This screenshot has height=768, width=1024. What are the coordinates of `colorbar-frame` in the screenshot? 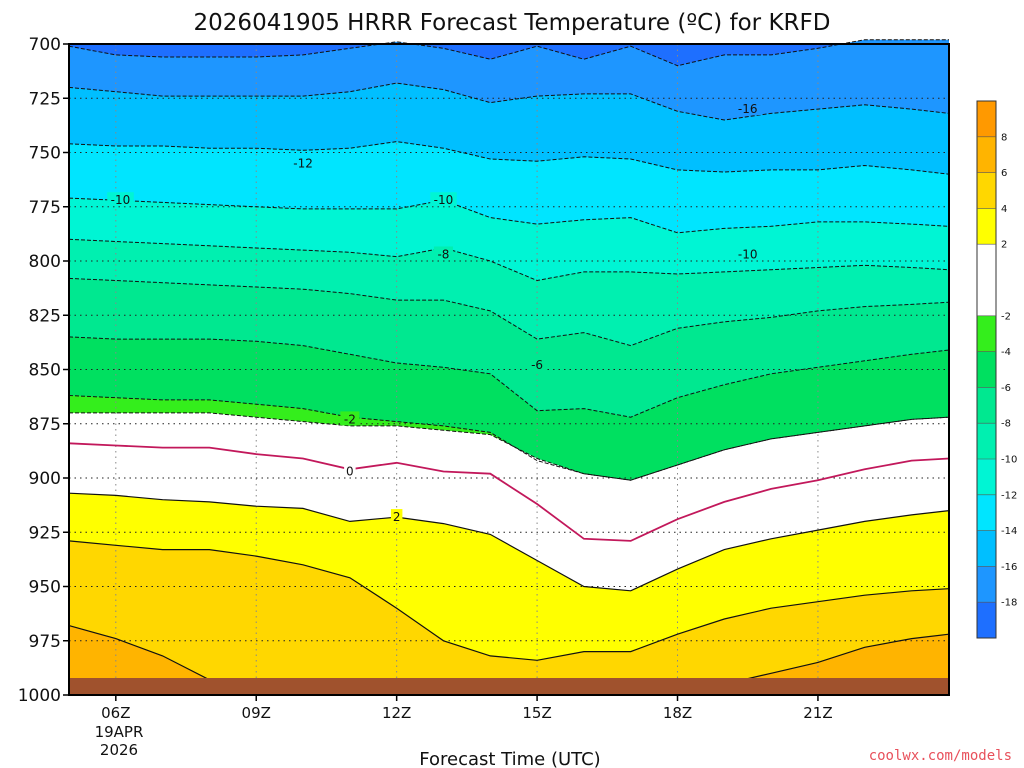 It's located at (986, 369).